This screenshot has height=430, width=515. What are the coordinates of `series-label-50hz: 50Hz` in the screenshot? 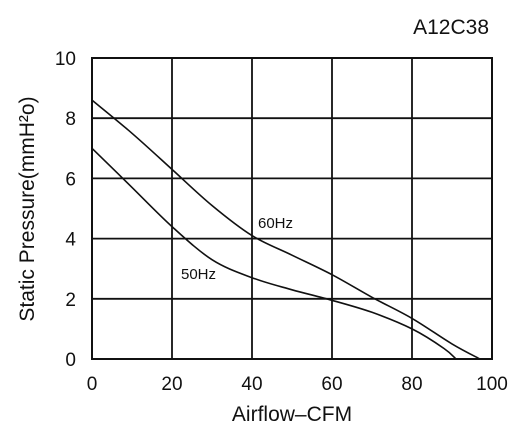 It's located at (198, 274).